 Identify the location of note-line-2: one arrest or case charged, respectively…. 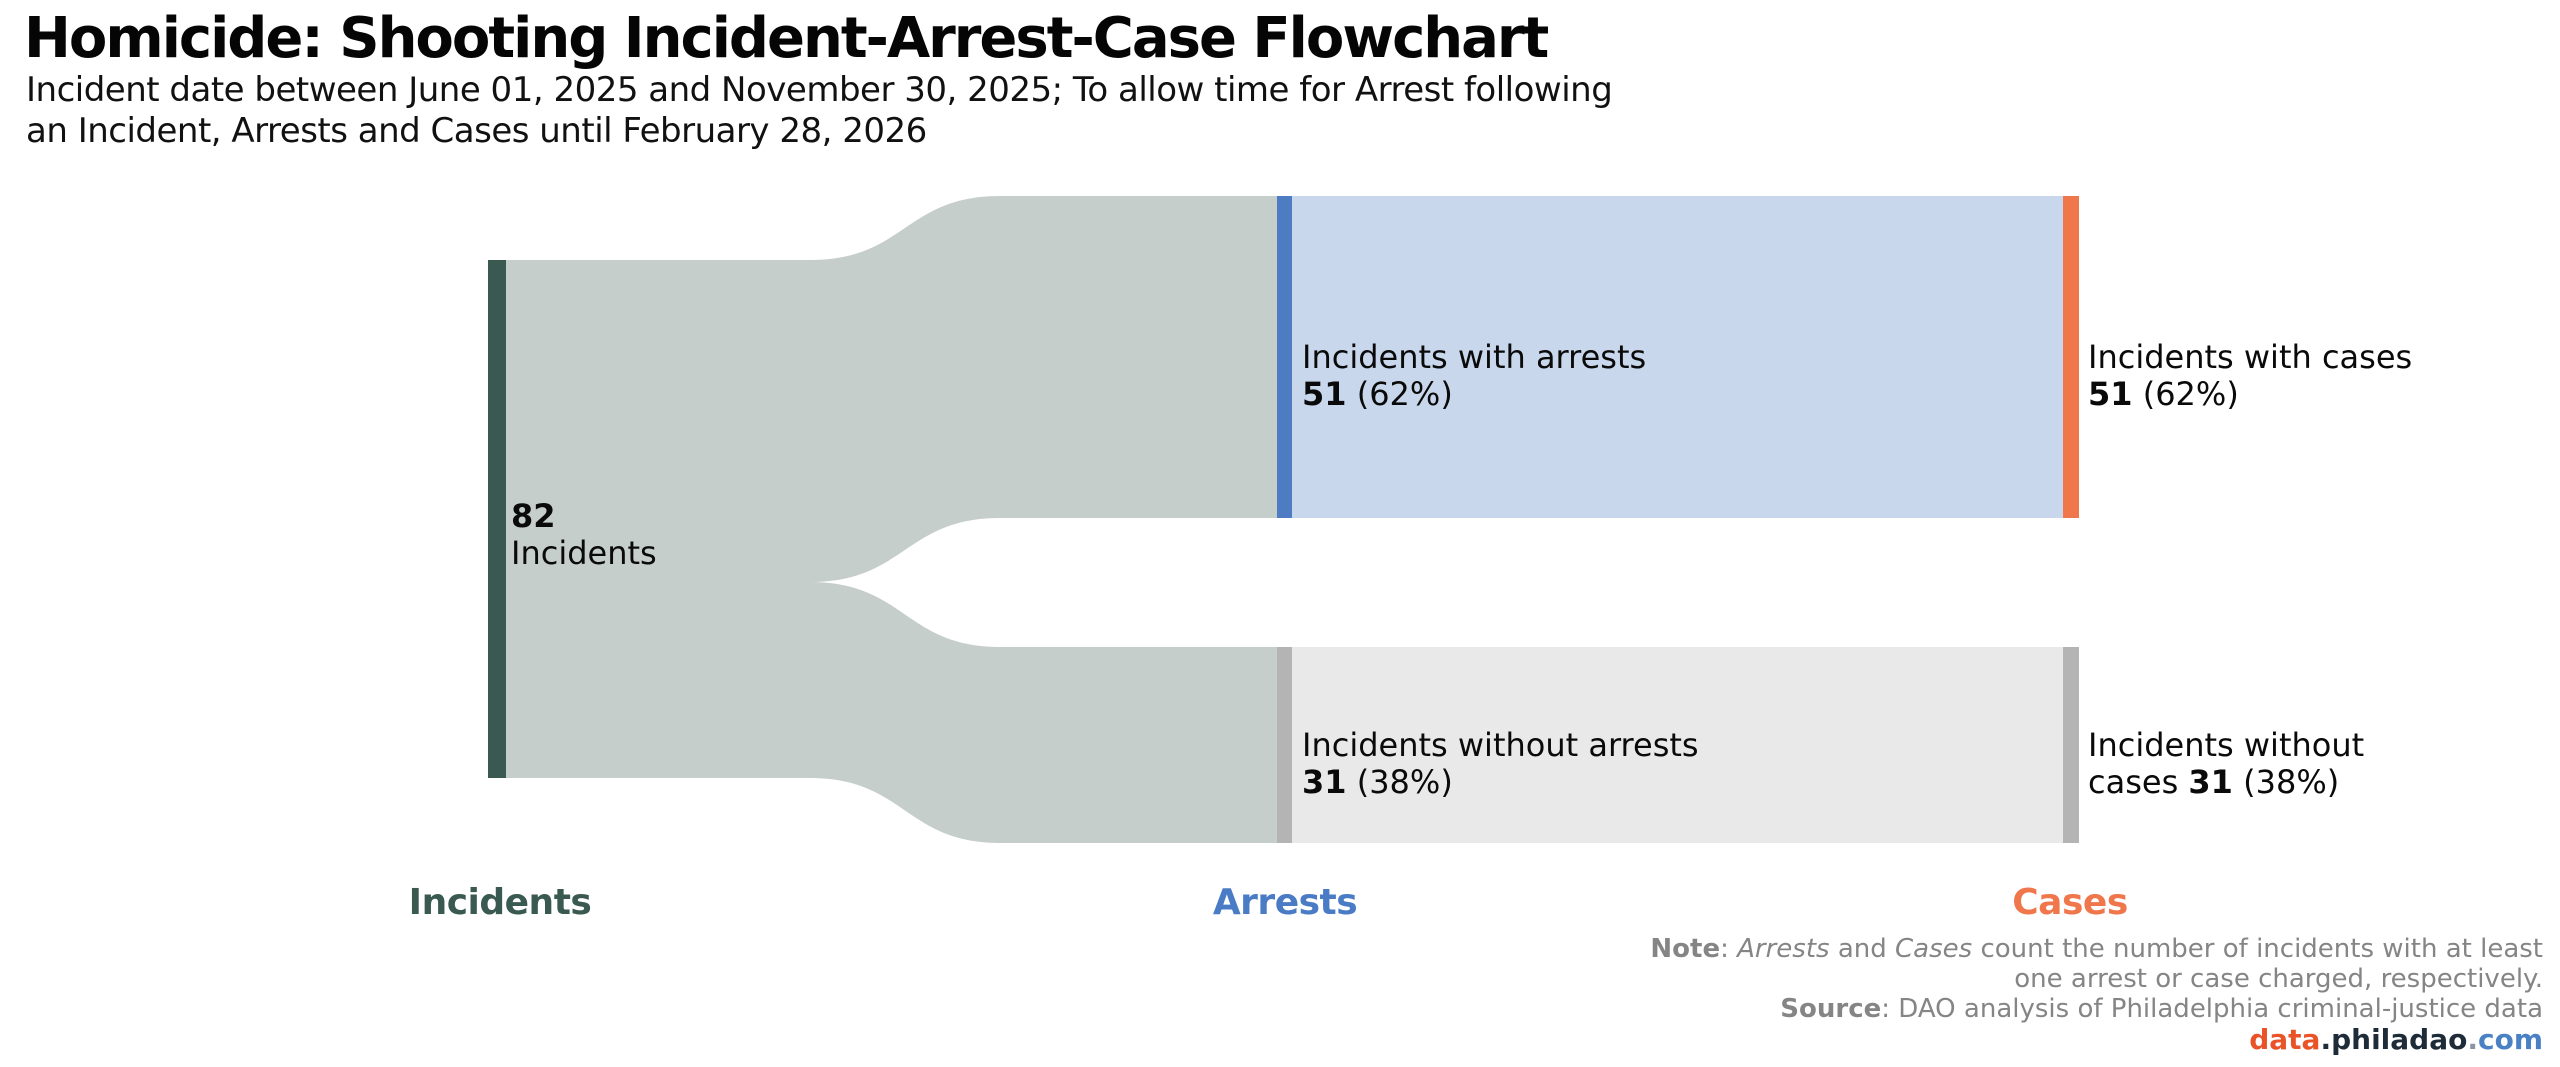
(2278, 979).